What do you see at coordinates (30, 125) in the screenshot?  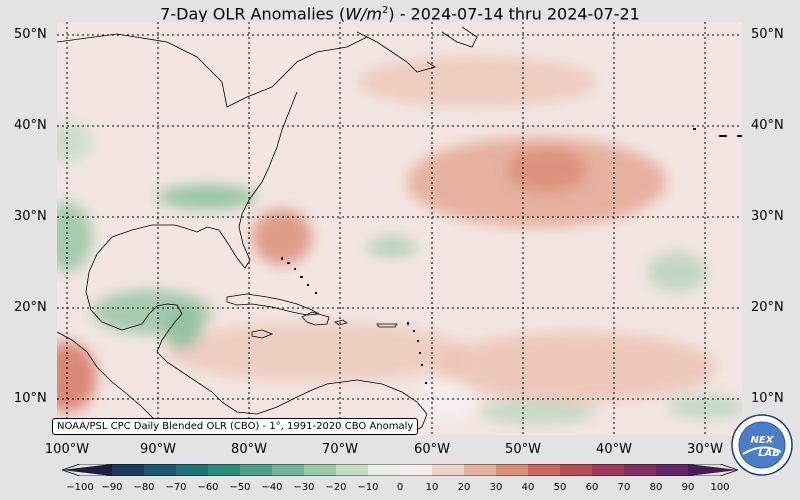 I see `lat-label-40n-left: 40°N` at bounding box center [30, 125].